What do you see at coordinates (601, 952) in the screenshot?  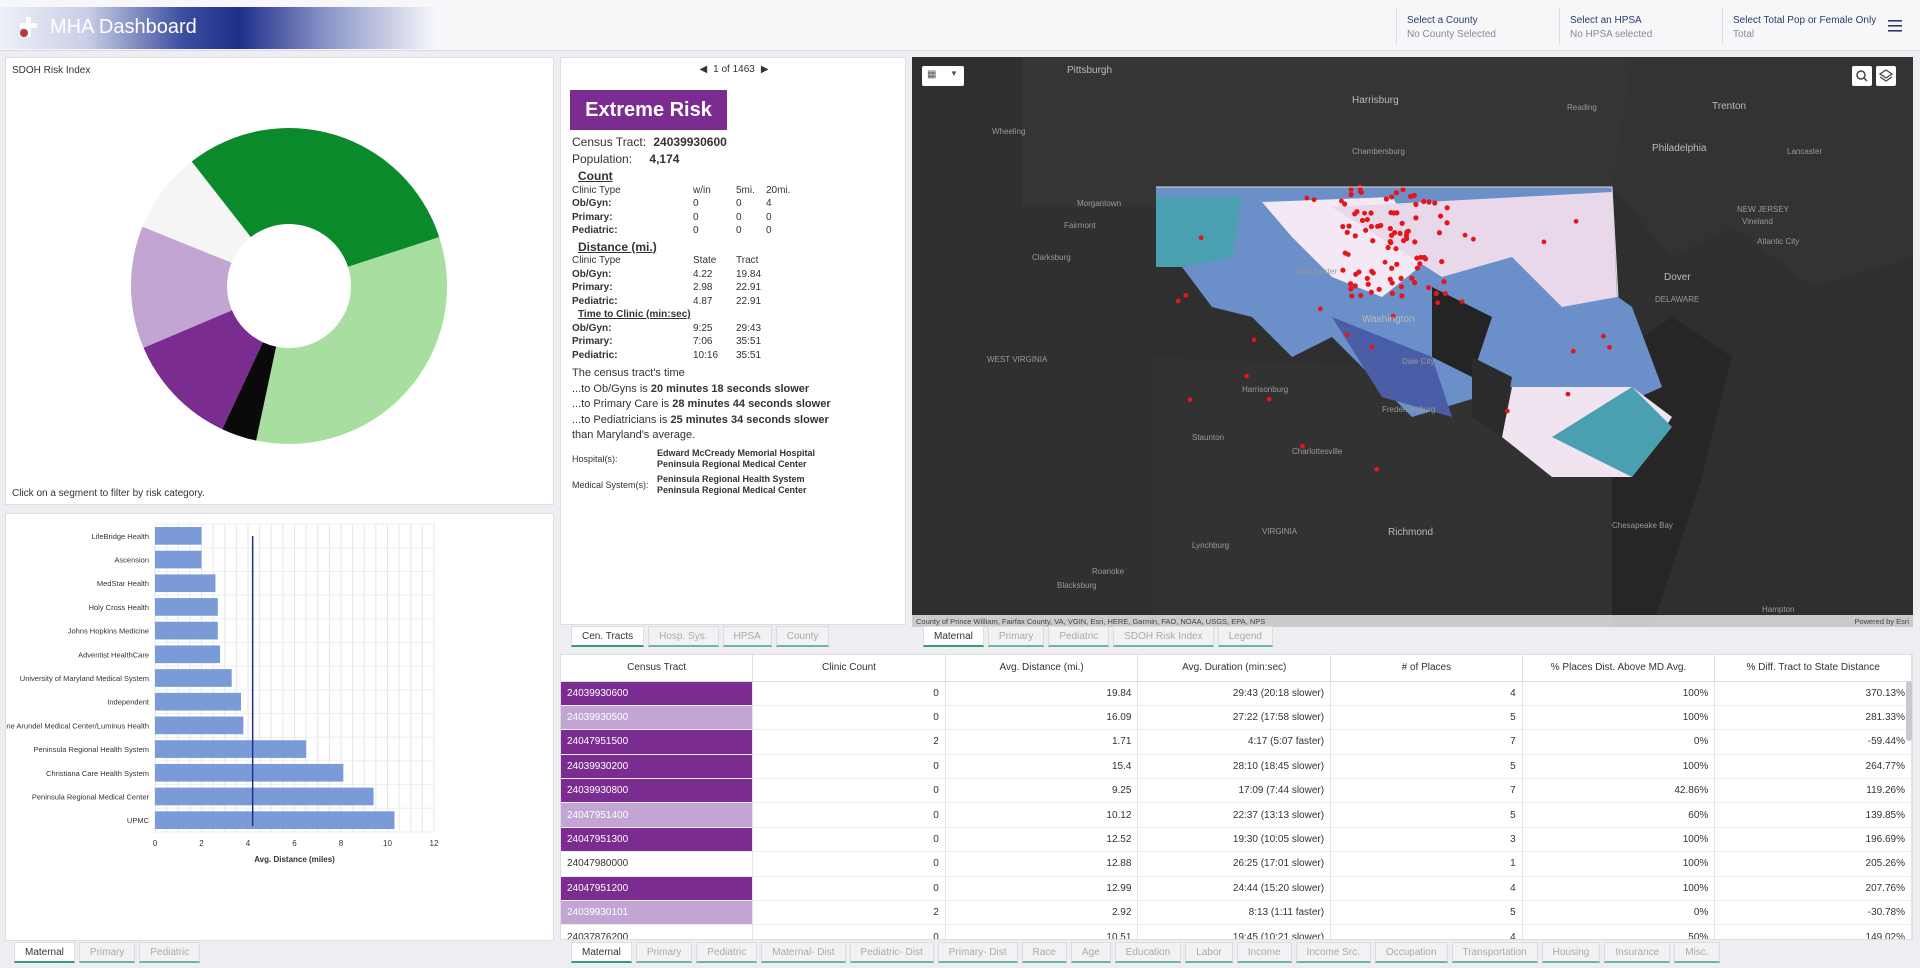 I see `tab-maternal: Maternal` at bounding box center [601, 952].